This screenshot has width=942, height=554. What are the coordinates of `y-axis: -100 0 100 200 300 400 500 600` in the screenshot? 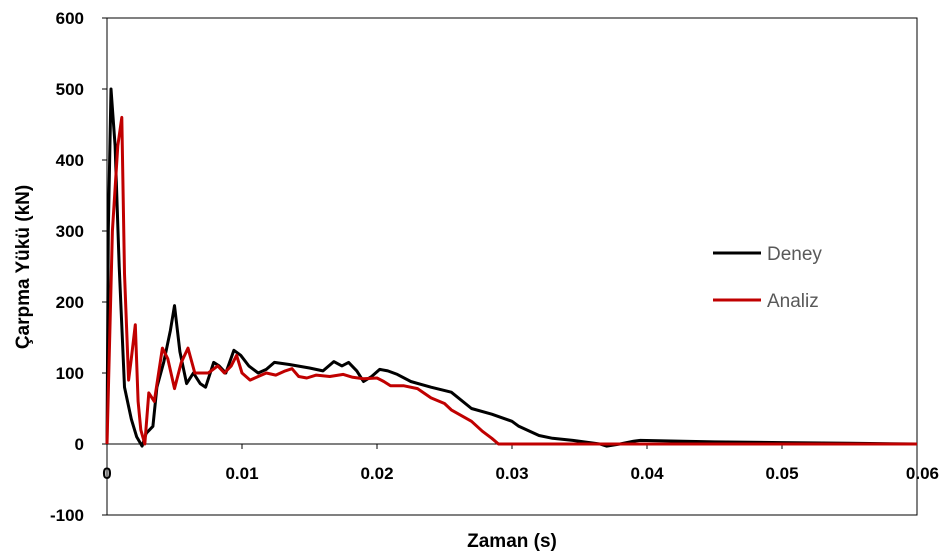 It's located at (78, 267).